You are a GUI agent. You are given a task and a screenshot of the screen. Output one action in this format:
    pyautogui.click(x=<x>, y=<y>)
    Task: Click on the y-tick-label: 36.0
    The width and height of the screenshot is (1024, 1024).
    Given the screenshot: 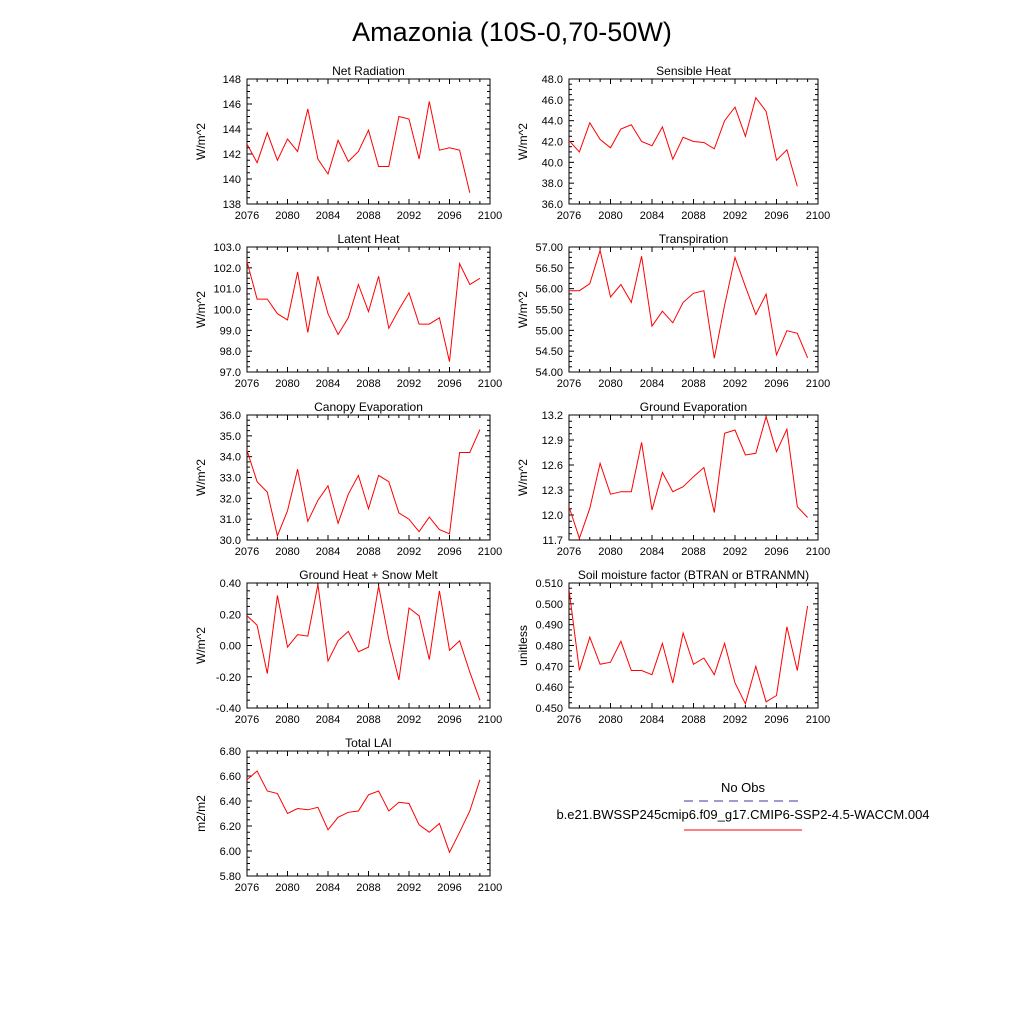 What is the action you would take?
    pyautogui.click(x=552, y=205)
    